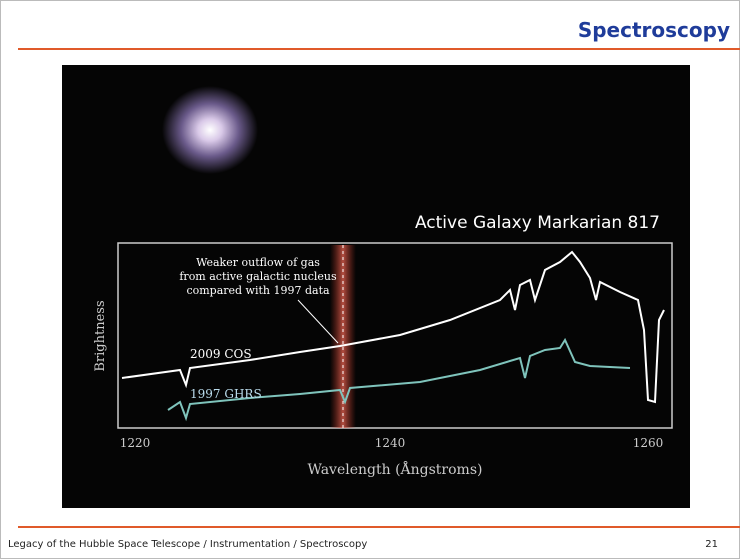 Image resolution: width=740 pixels, height=559 pixels. What do you see at coordinates (258, 290) in the screenshot?
I see `annotation: compared with 1997 data` at bounding box center [258, 290].